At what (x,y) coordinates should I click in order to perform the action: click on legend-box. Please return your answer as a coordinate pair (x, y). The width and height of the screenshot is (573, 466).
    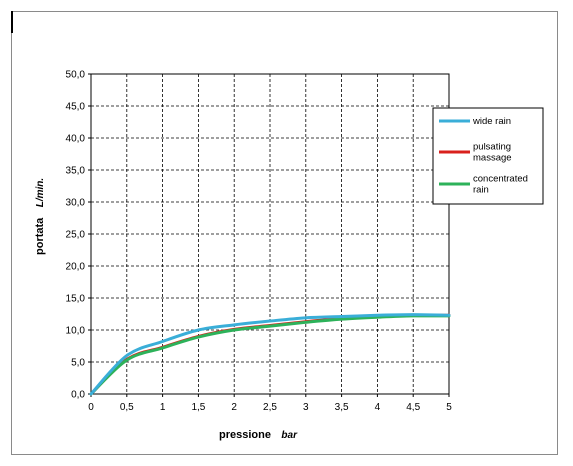
    Looking at the image, I should click on (488, 156).